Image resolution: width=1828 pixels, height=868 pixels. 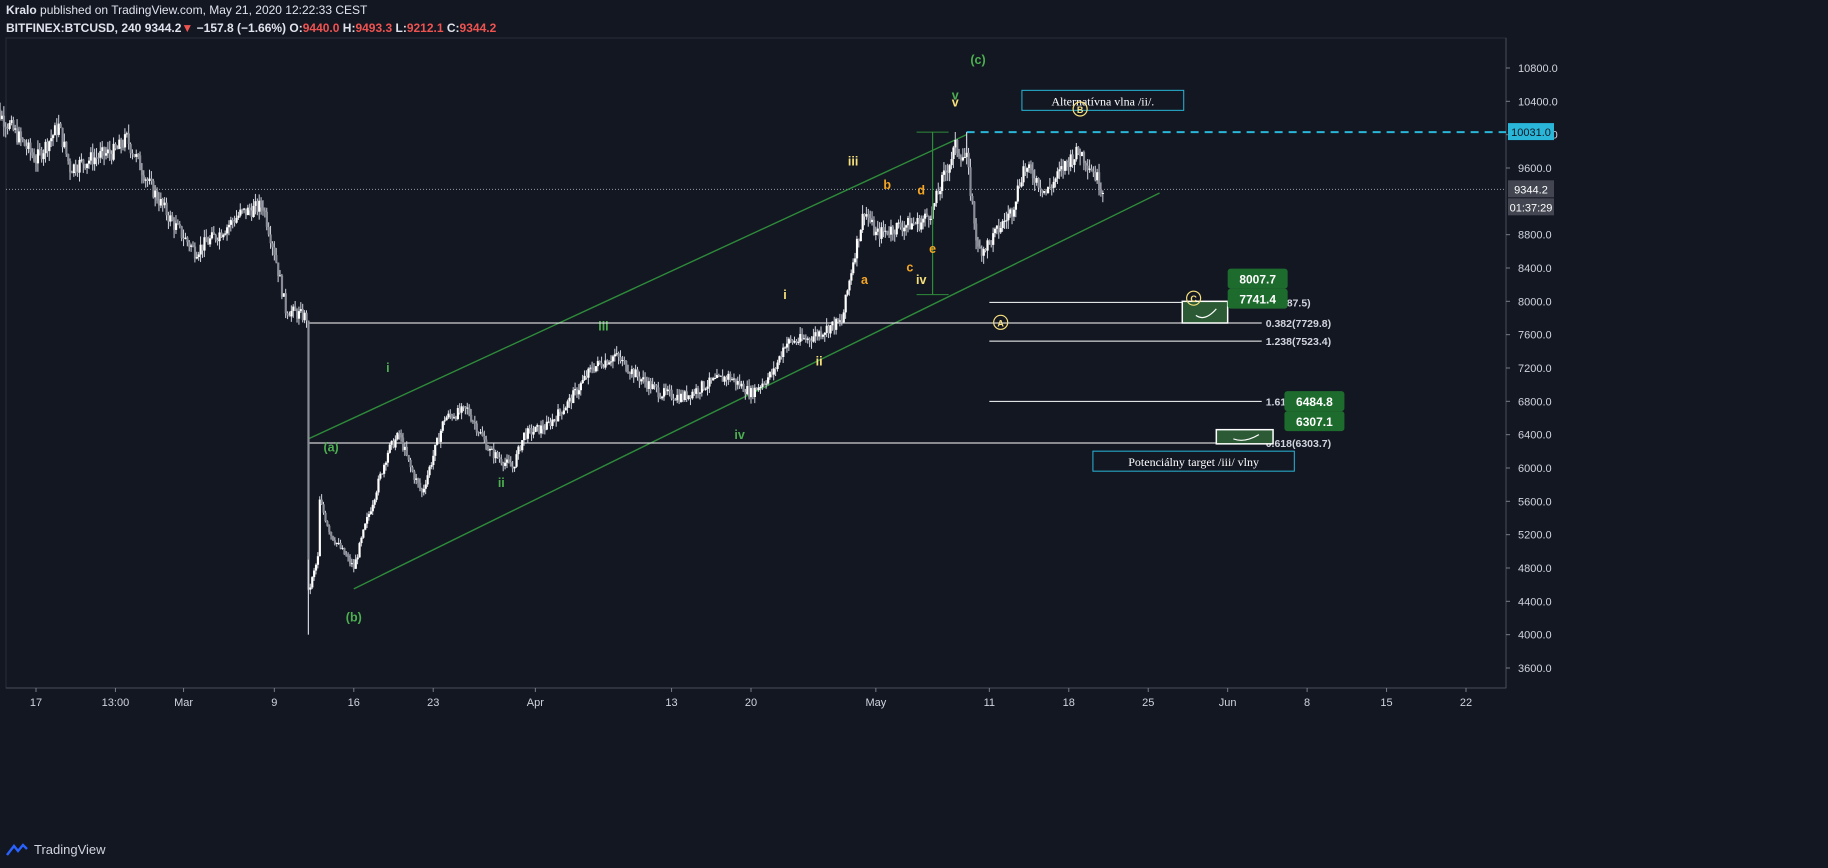 I want to click on footer: TradingView, so click(x=56, y=849).